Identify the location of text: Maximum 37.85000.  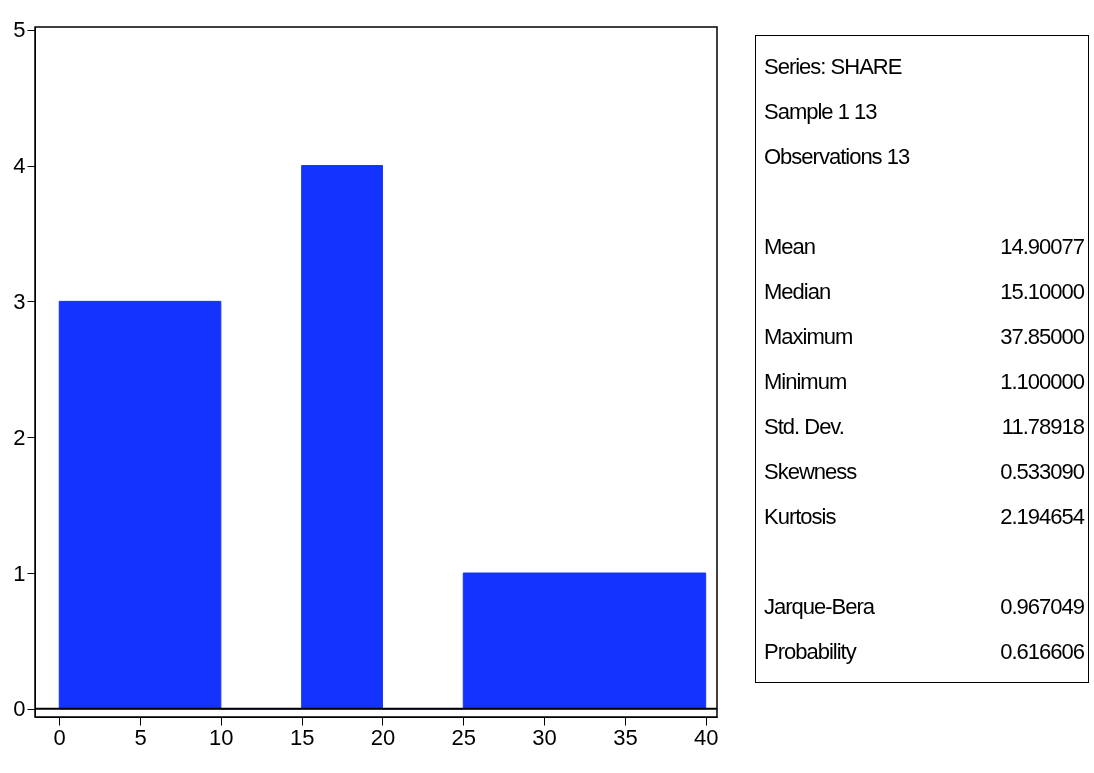
(924, 336).